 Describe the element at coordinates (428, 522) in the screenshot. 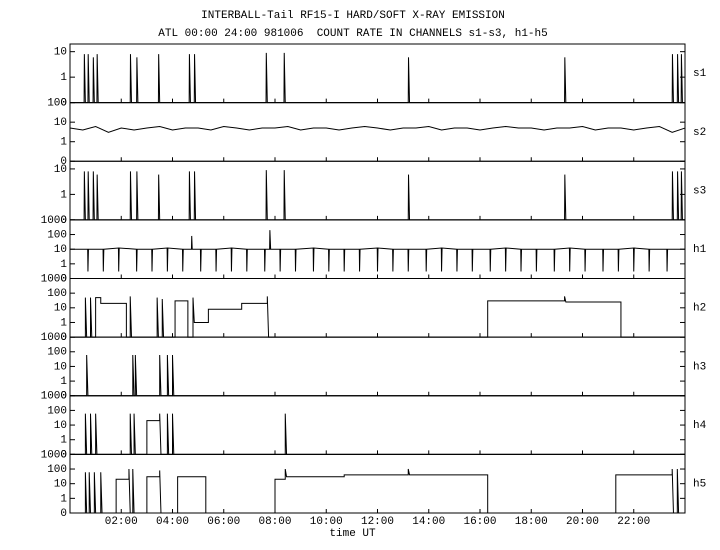

I see `x-tick-label: 14:00` at that location.